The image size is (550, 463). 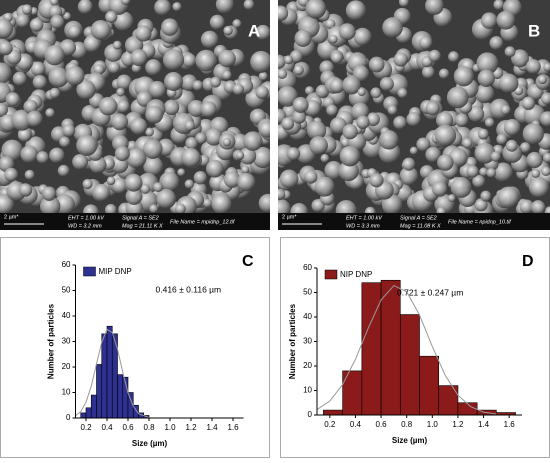 What do you see at coordinates (307, 390) in the screenshot?
I see `y-tick-label: 10` at bounding box center [307, 390].